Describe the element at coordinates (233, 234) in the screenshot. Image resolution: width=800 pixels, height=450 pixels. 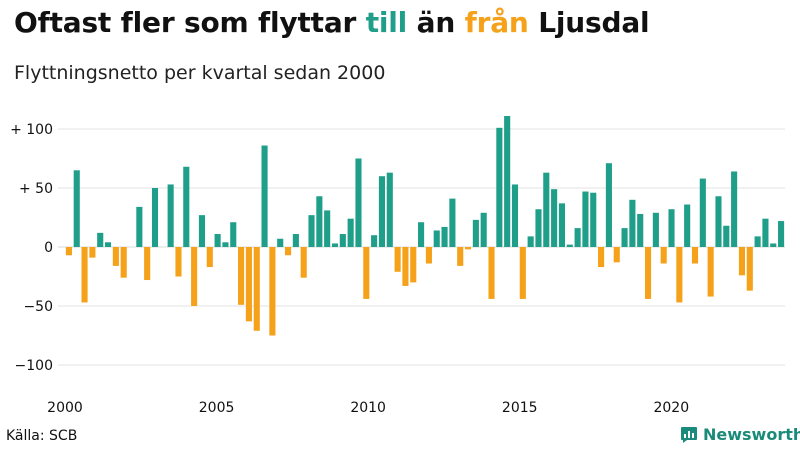
I see `bar-2005-q2` at that location.